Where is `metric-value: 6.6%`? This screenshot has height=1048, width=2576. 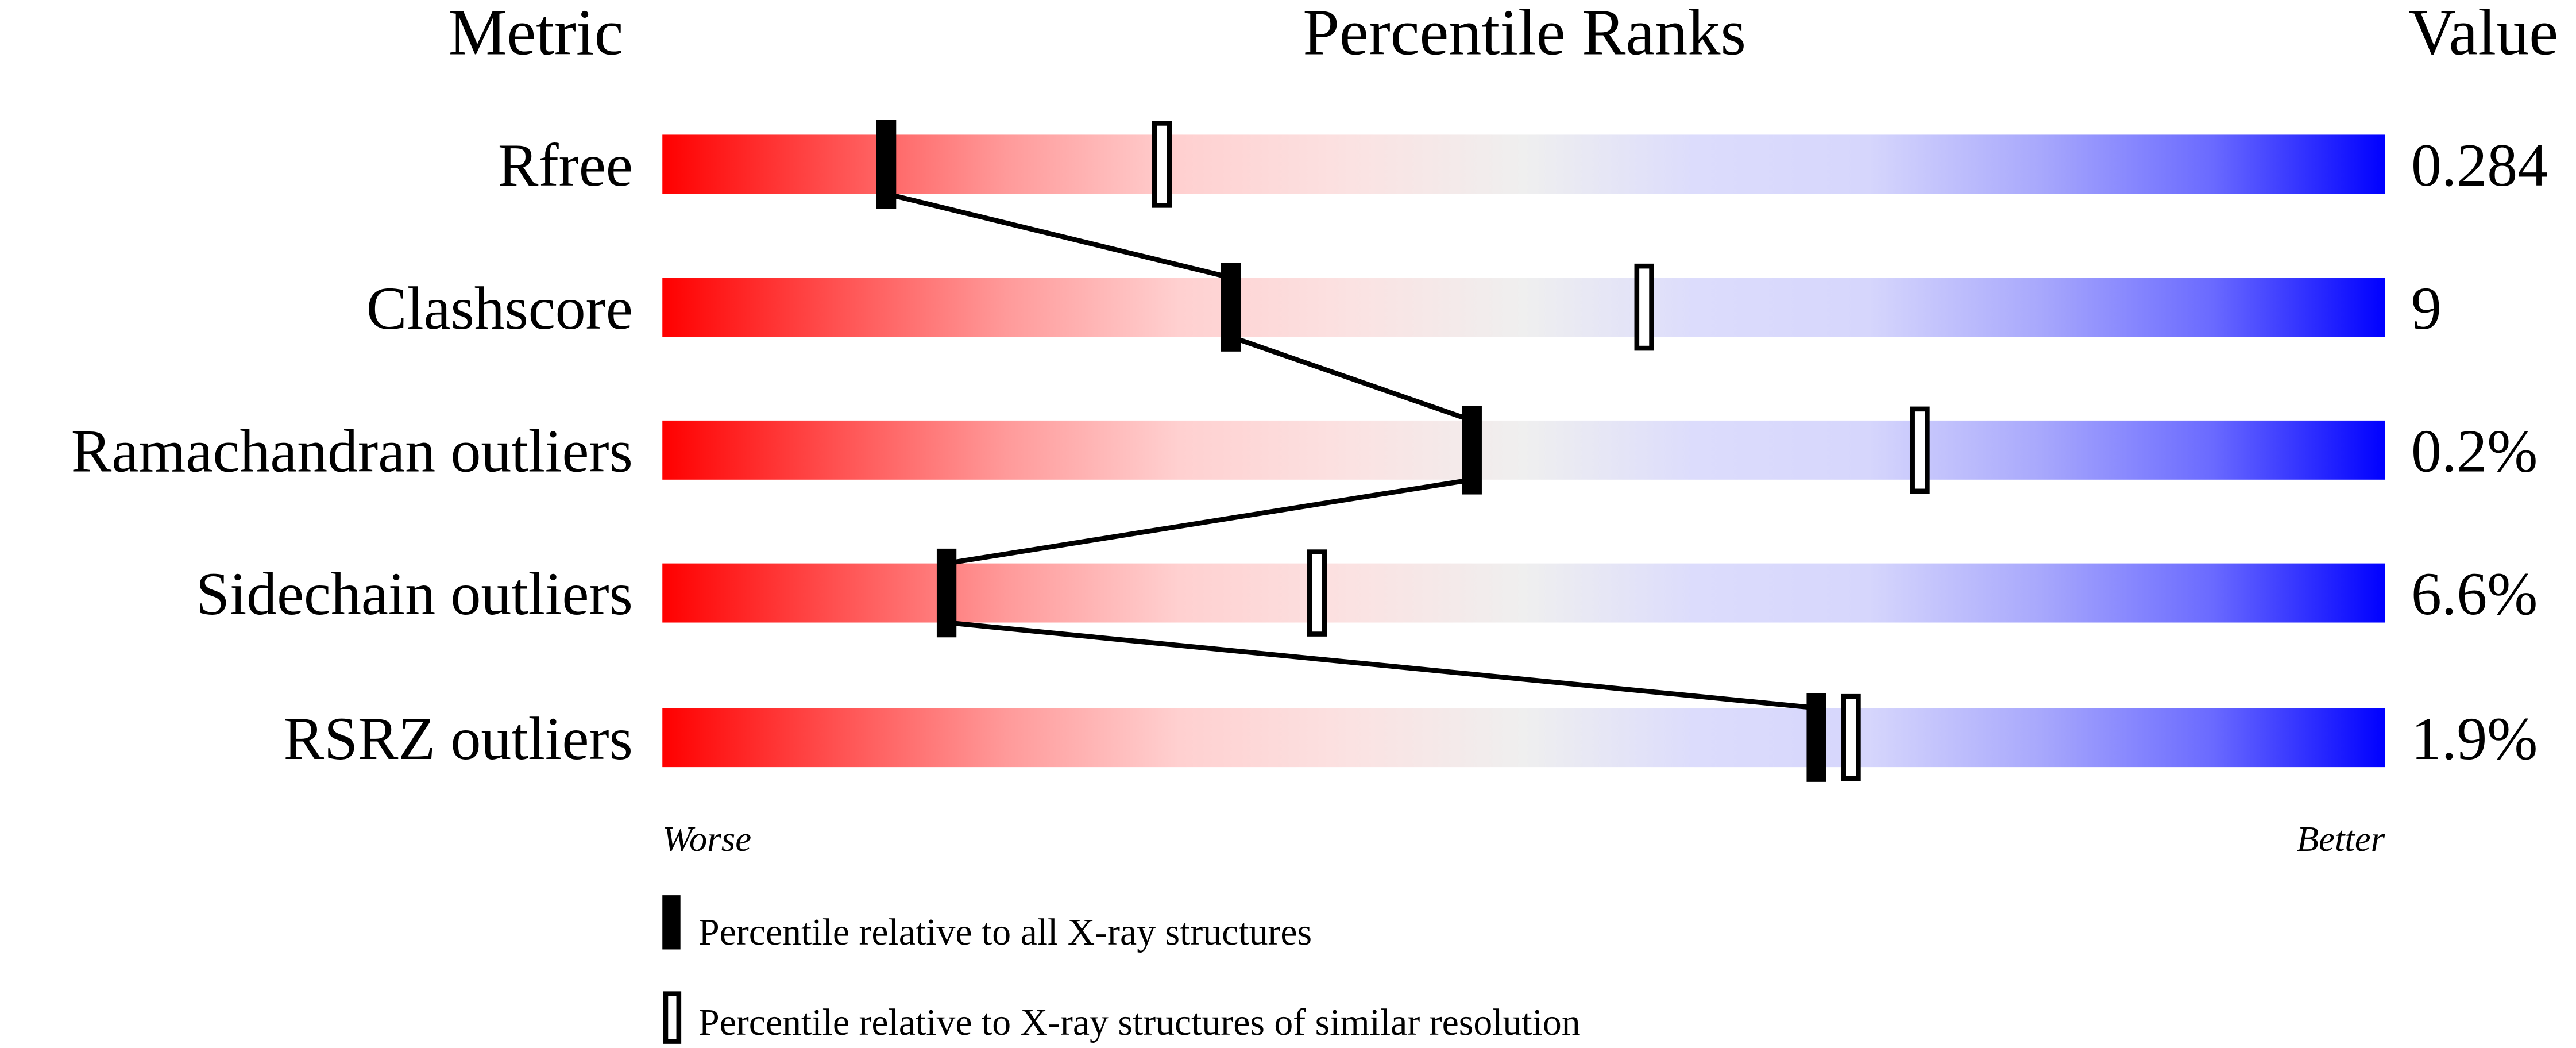 metric-value: 6.6% is located at coordinates (2474, 593).